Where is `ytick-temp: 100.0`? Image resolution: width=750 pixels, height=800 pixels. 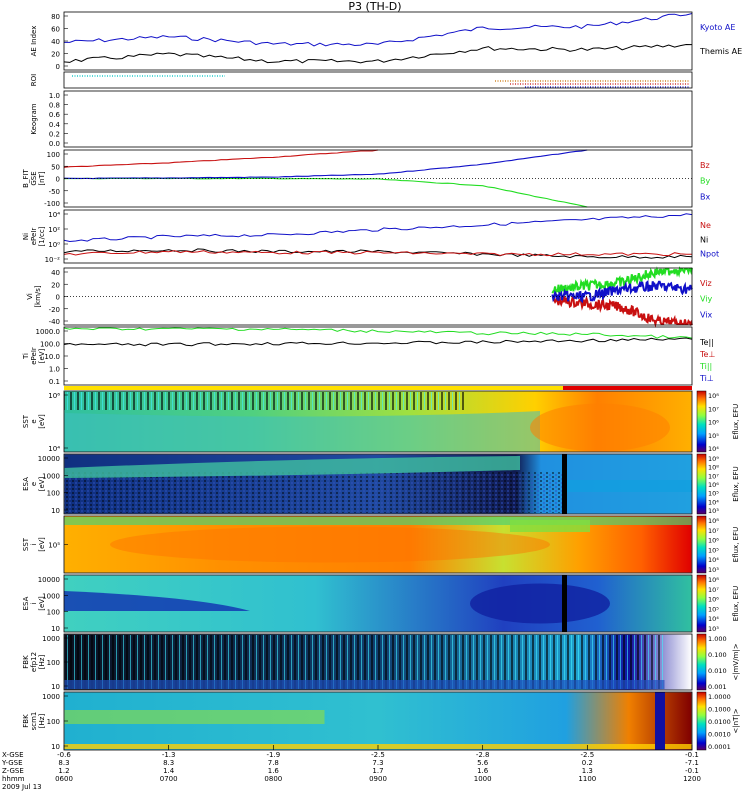
ytick-temp: 100.0 is located at coordinates (50, 345).